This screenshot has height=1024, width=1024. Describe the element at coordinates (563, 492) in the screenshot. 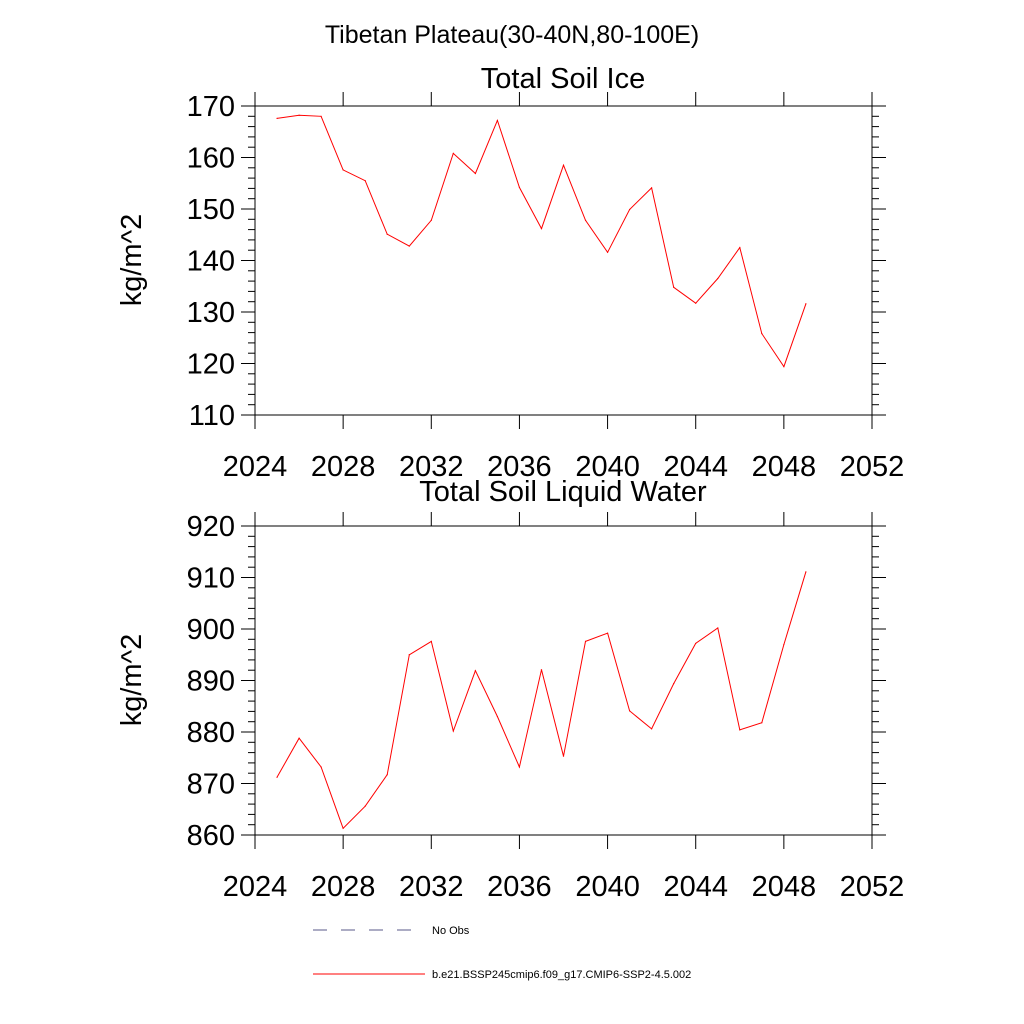

I see `chart-title: Total Soil Liquid Water` at that location.